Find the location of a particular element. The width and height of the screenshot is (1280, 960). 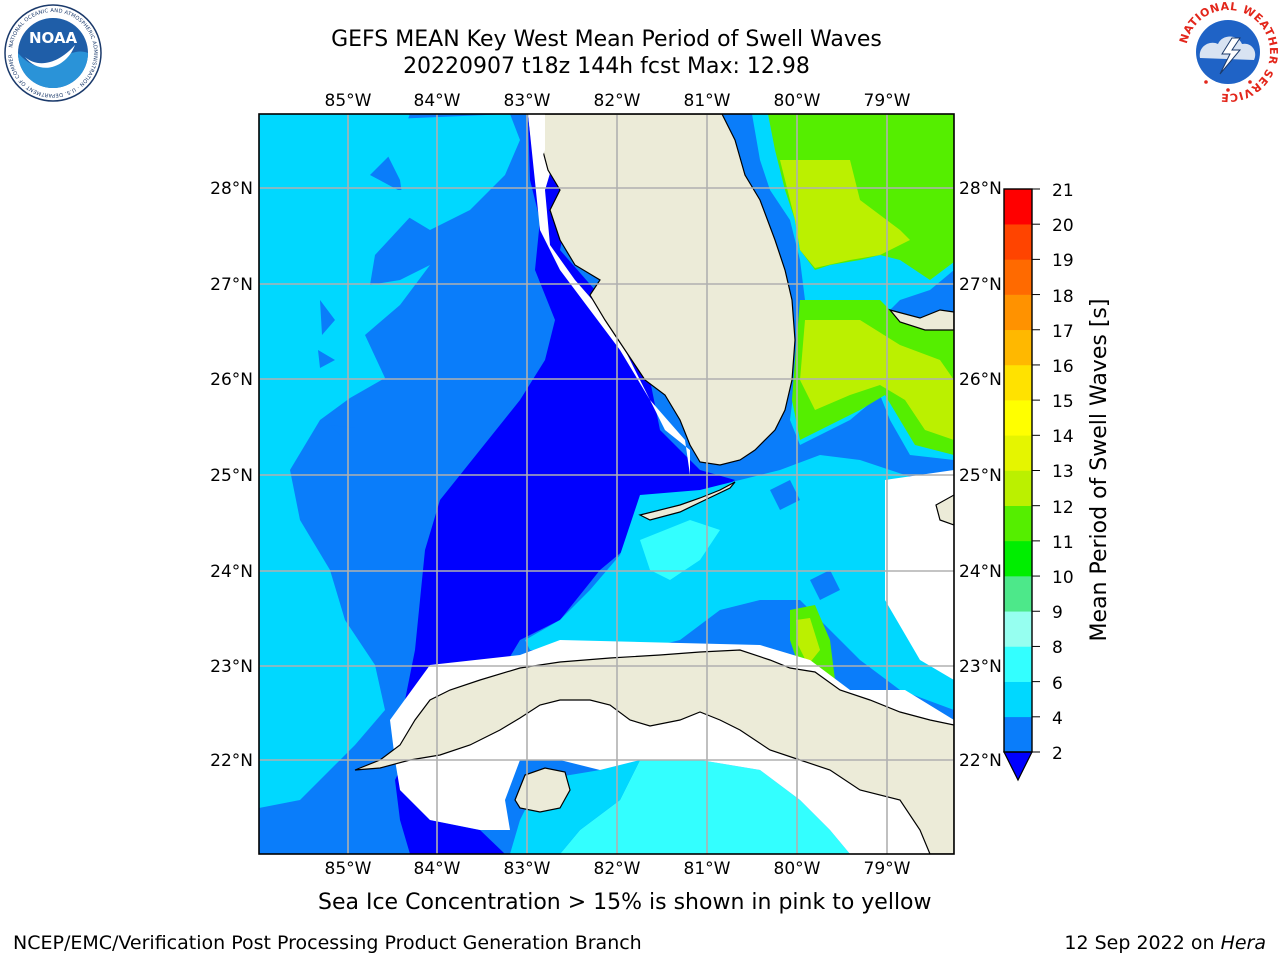

swell-west-band is located at coordinates (344, 461).